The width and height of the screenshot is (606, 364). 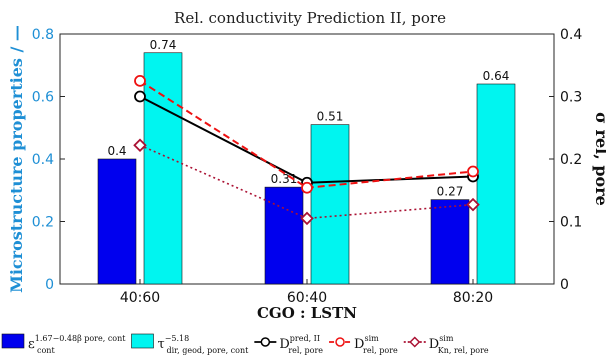 What do you see at coordinates (310, 18) in the screenshot?
I see `chart-title: Rel. conductivity Prediction II, pore` at bounding box center [310, 18].